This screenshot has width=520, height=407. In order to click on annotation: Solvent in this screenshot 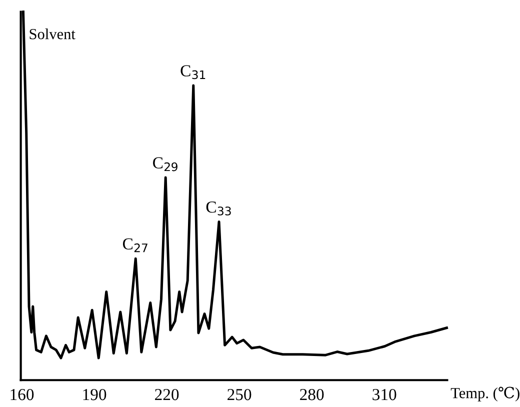, I will do `click(53, 34)`.